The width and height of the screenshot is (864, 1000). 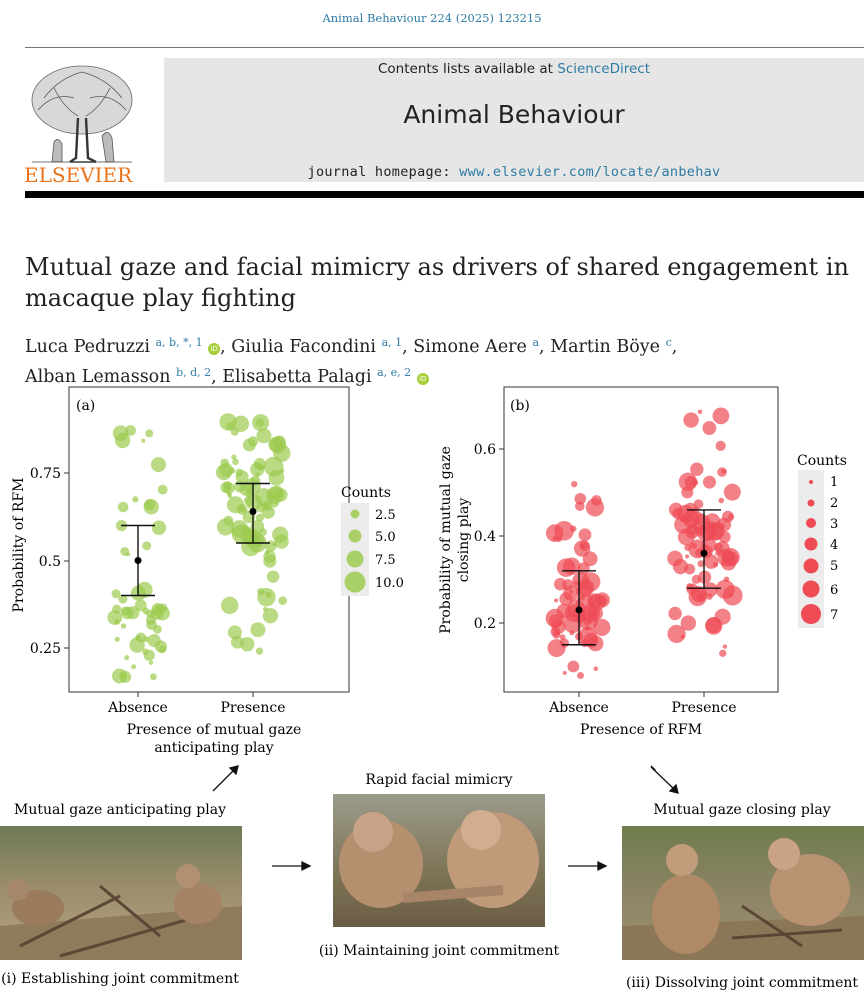 I want to click on author-name: Giulia Facondini, so click(x=303, y=347).